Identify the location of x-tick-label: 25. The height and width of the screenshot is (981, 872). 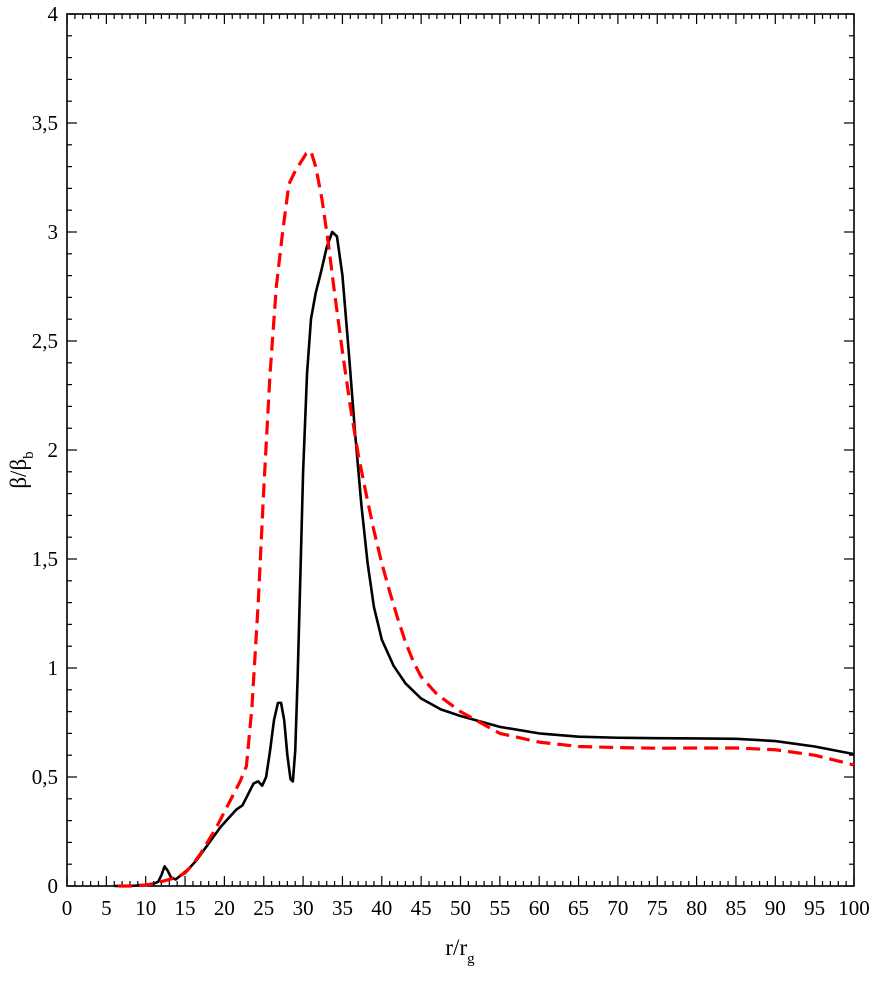
(263, 908).